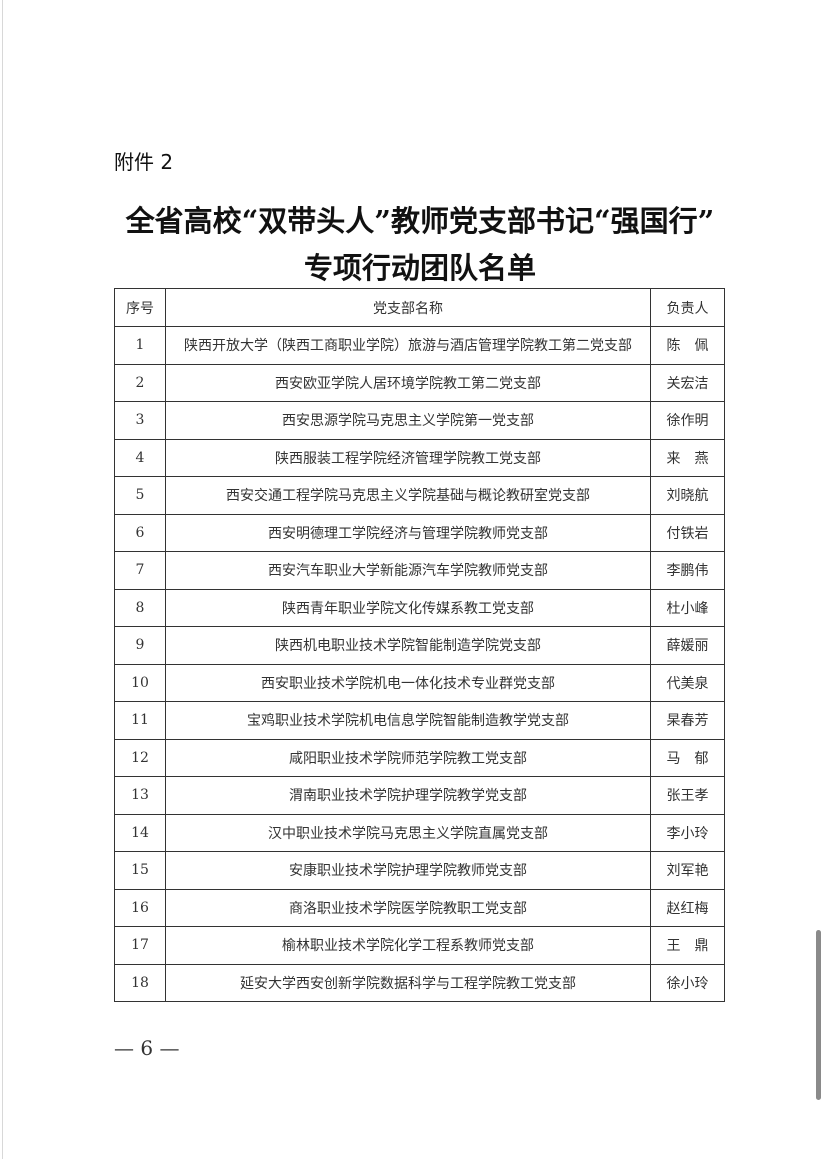 The width and height of the screenshot is (828, 1159). What do you see at coordinates (408, 945) in the screenshot?
I see `branch-name: 榆林职业技术学院化学工程系教师党支部` at bounding box center [408, 945].